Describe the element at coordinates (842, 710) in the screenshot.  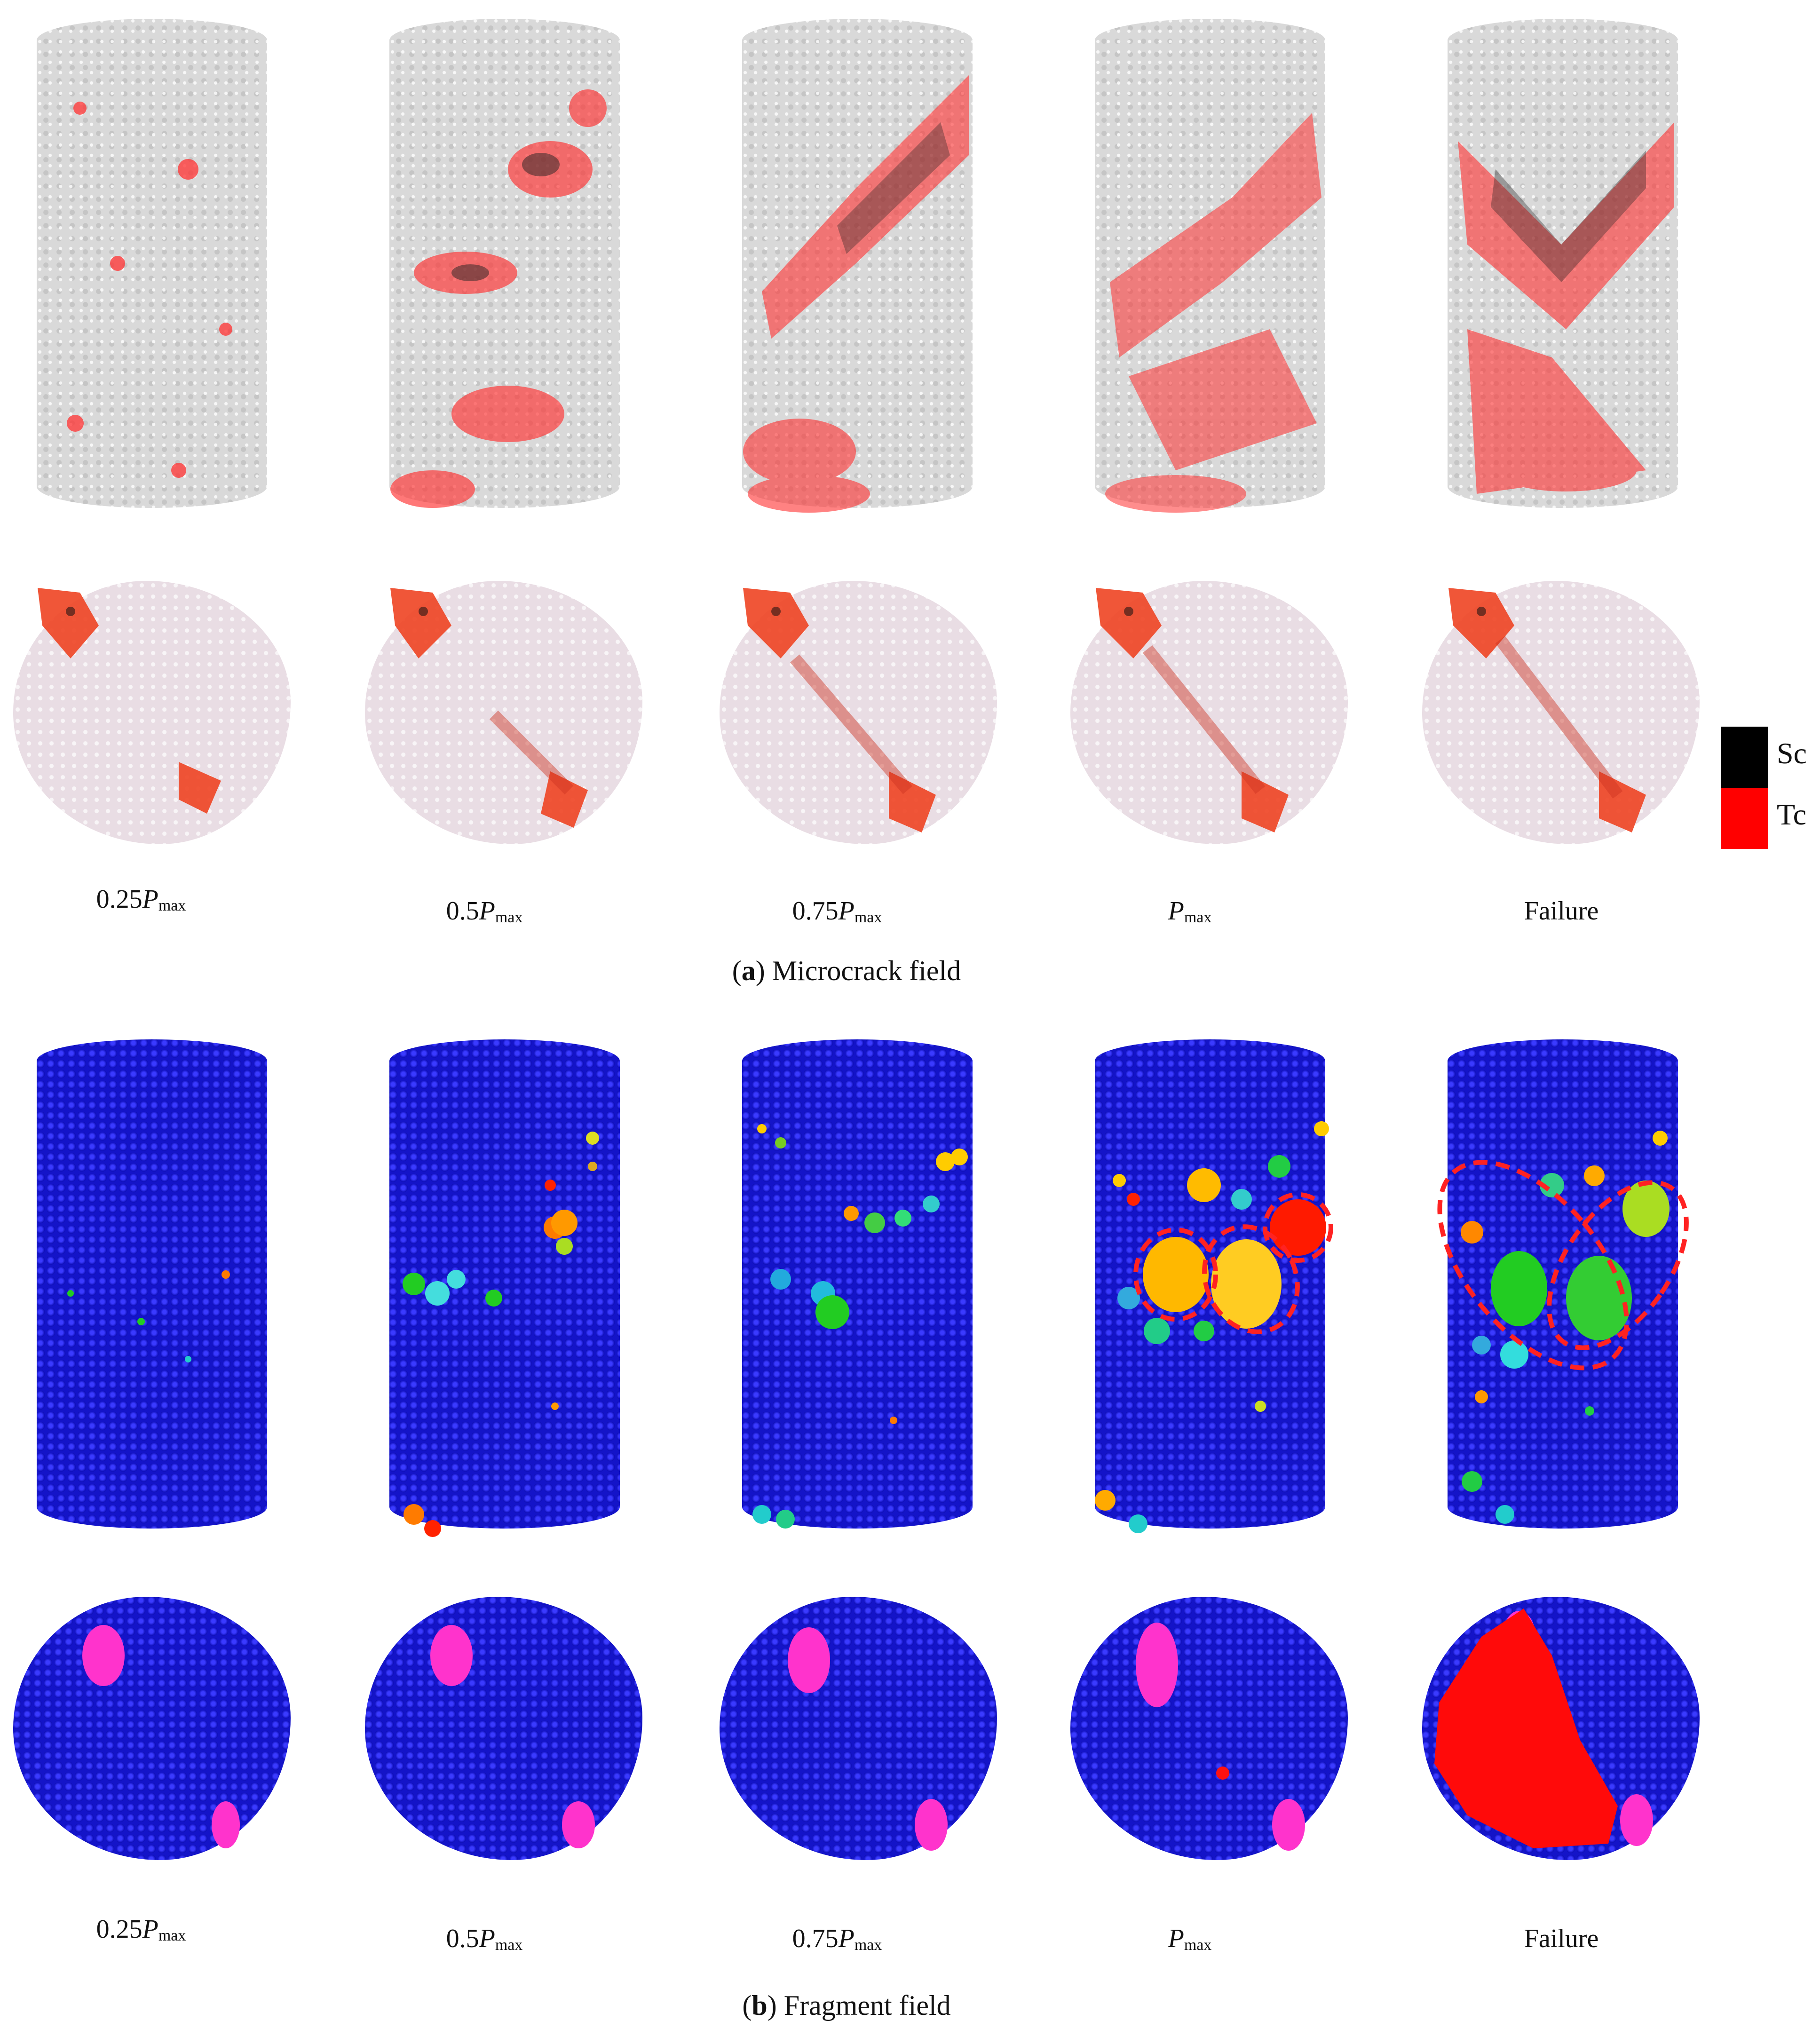
I see `section-crack-overlay` at that location.